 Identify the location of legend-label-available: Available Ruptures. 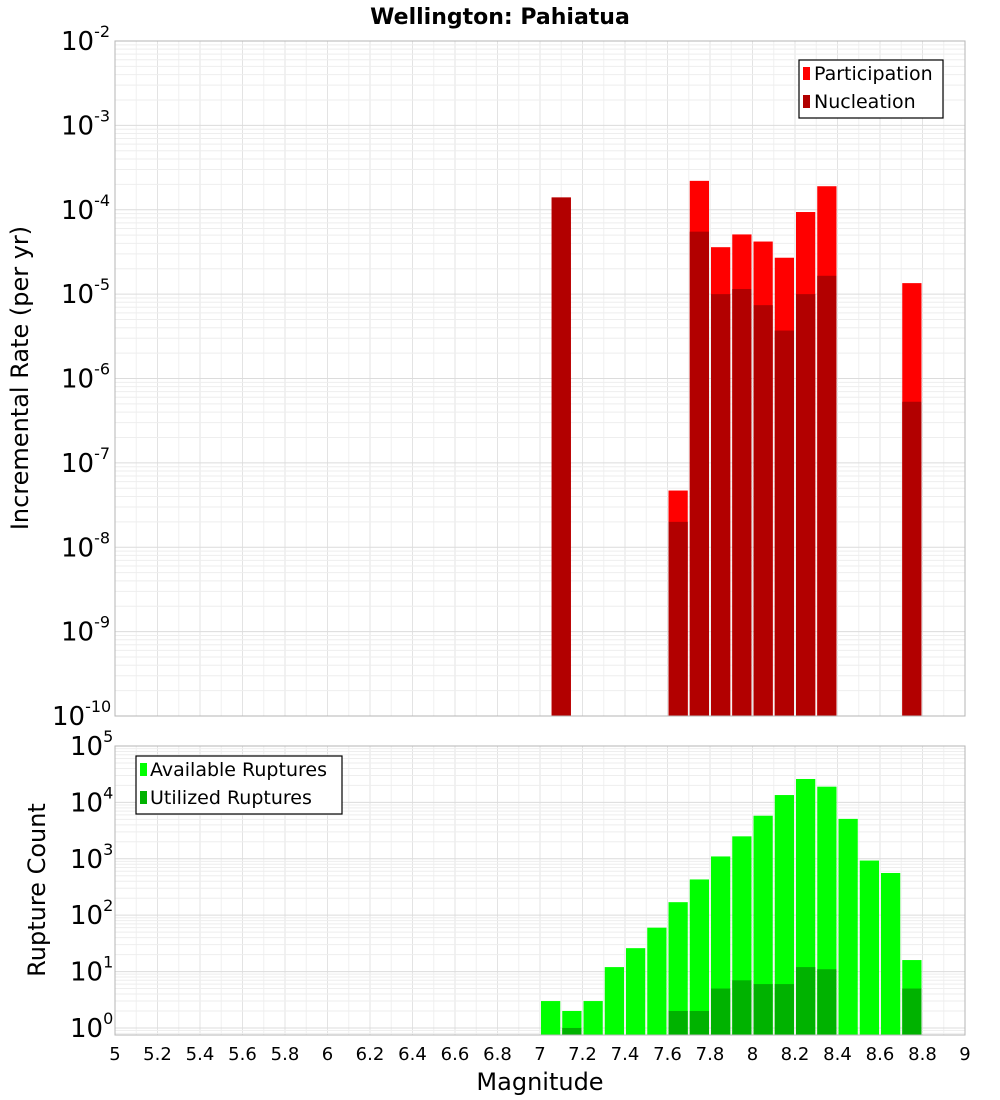
(238, 770).